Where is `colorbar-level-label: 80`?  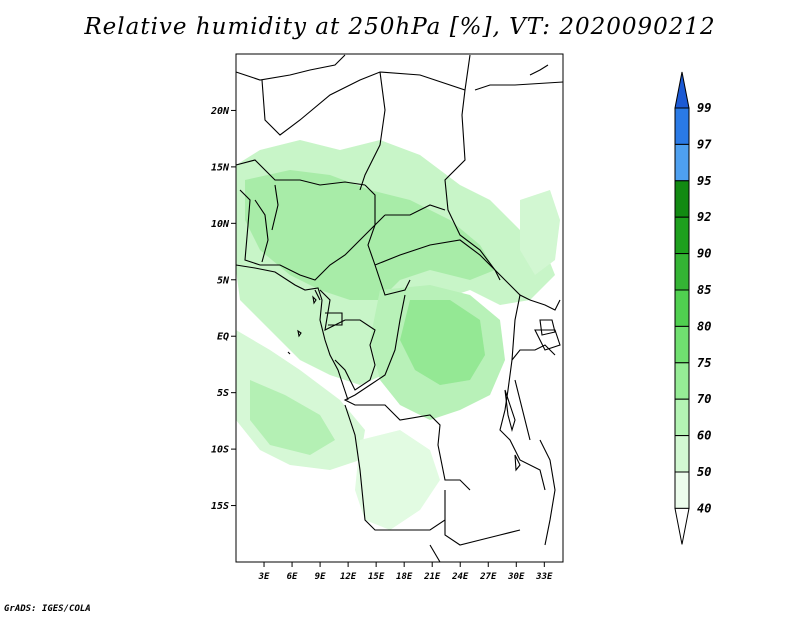 colorbar-level-label: 80 is located at coordinates (704, 326).